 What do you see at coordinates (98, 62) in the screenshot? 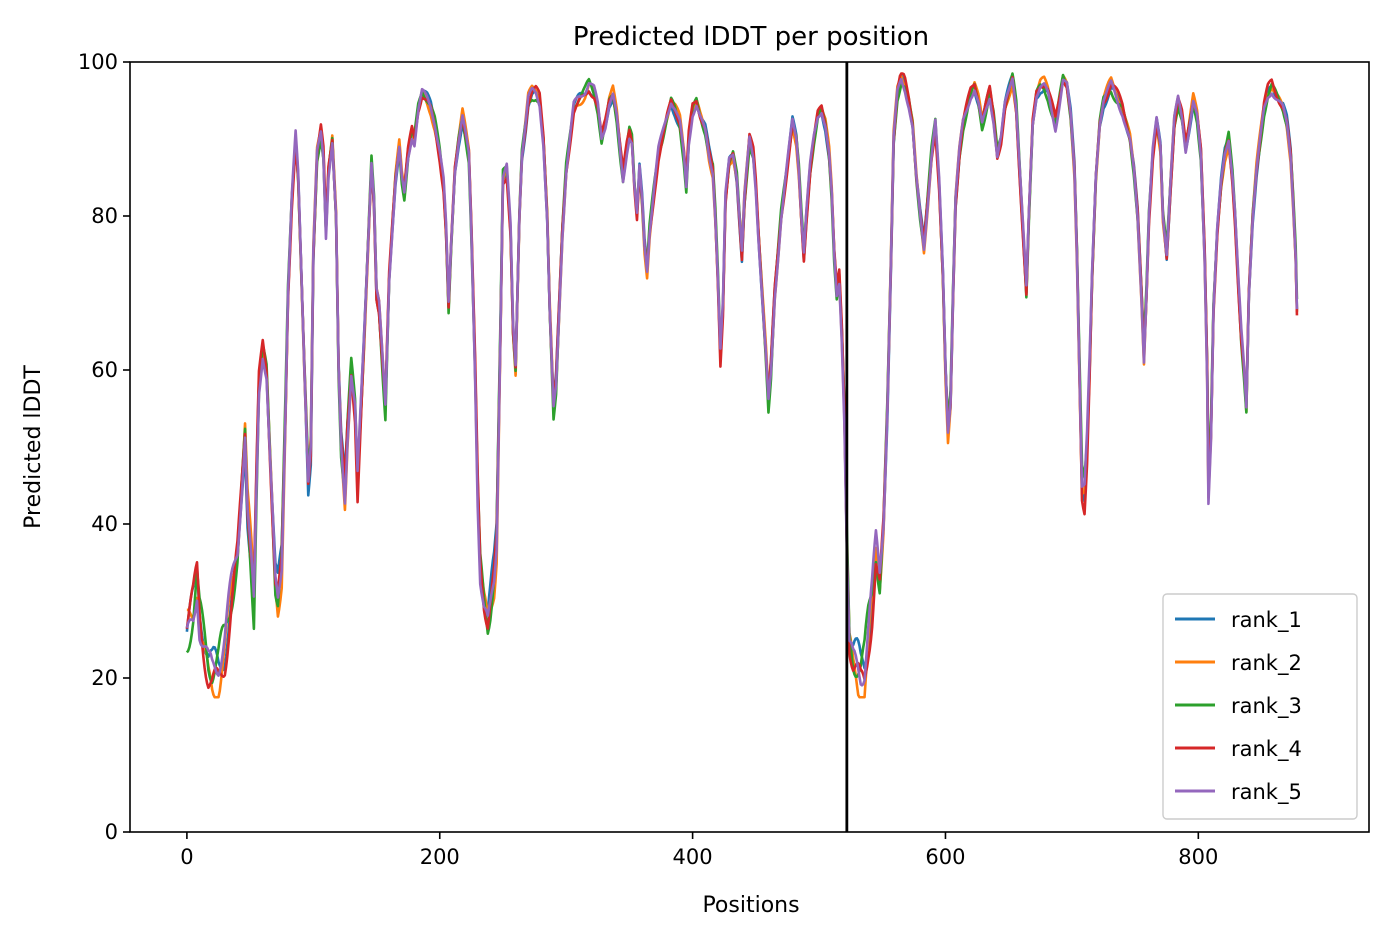
I see `y-tick-label: 100` at bounding box center [98, 62].